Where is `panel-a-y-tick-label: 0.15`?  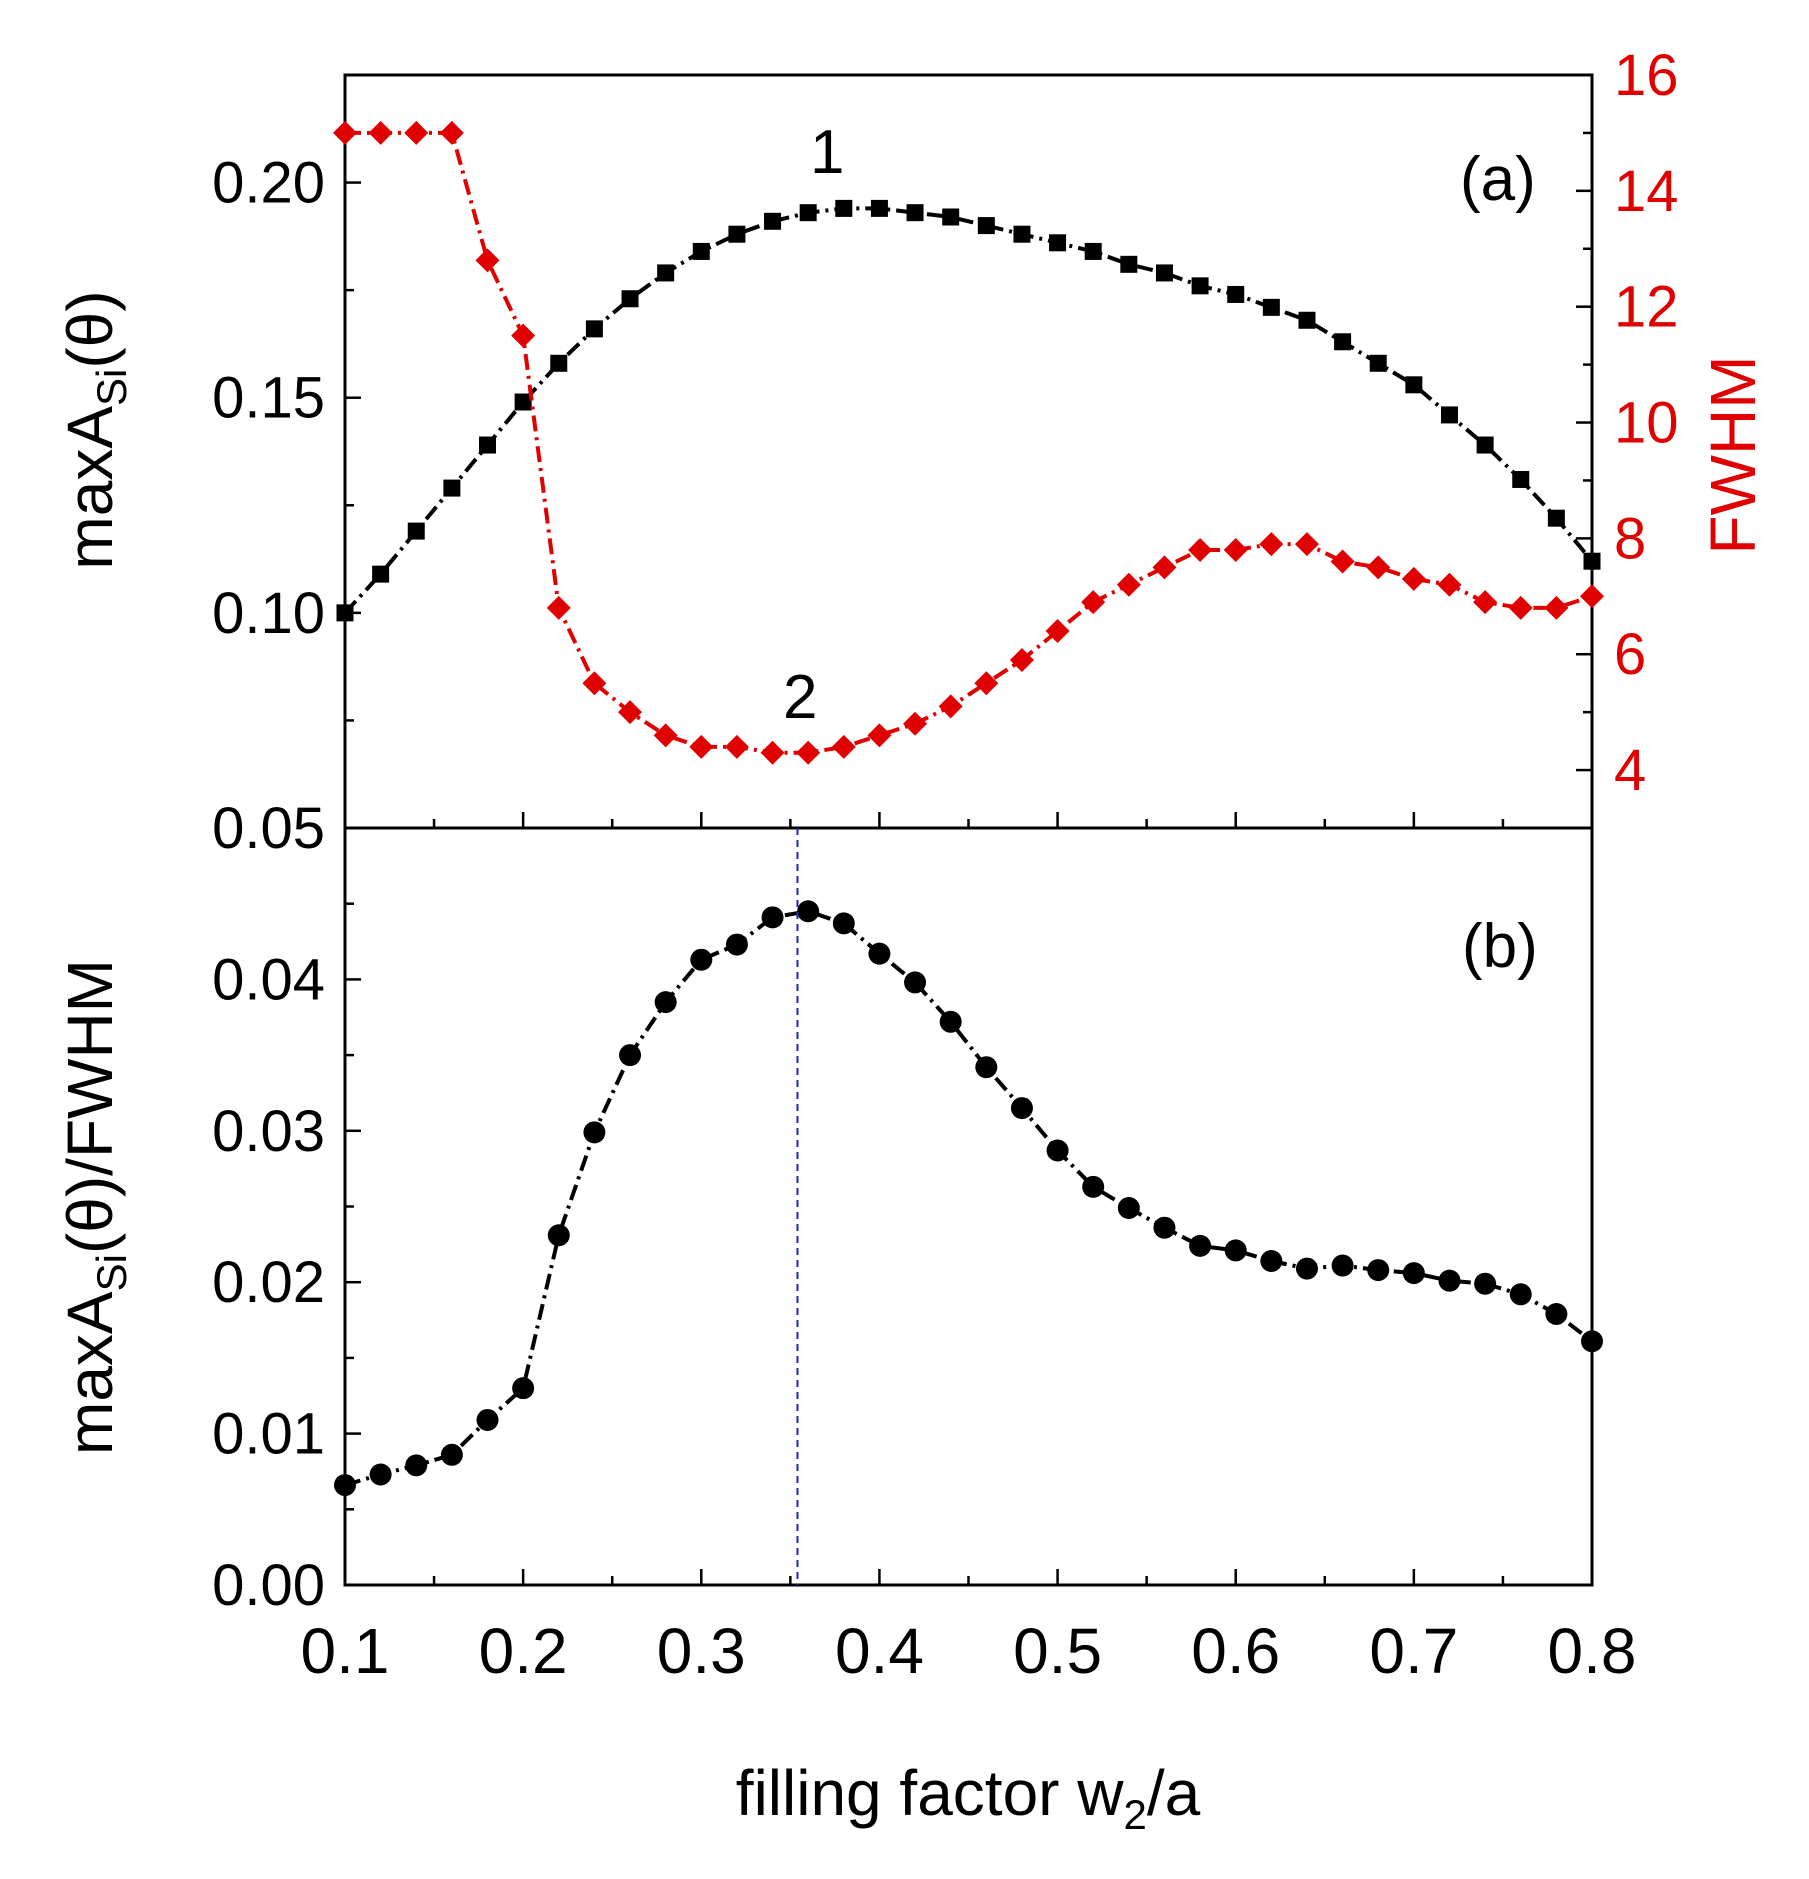 panel-a-y-tick-label: 0.15 is located at coordinates (268, 398).